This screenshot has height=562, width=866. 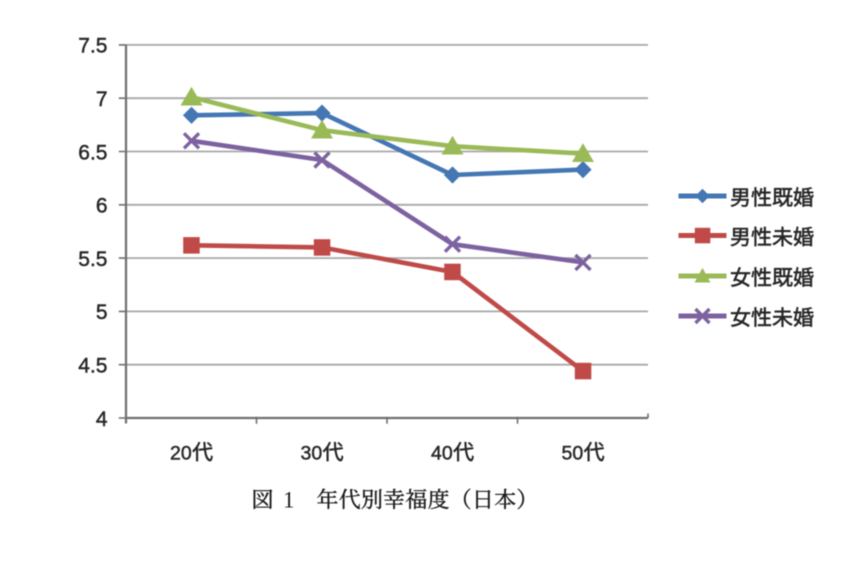 What do you see at coordinates (442, 454) in the screenshot?
I see `svg-text: 40` at bounding box center [442, 454].